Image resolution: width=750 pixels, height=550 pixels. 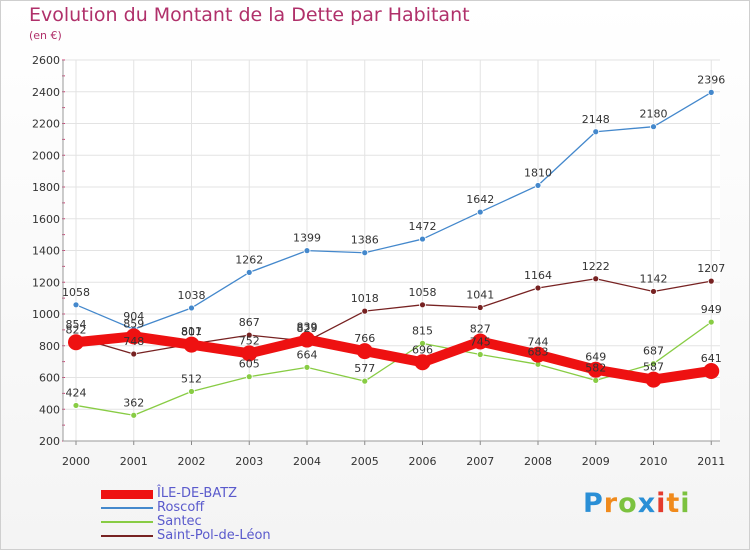 What do you see at coordinates (654, 461) in the screenshot?
I see `x-tick-label: 2010` at bounding box center [654, 461].